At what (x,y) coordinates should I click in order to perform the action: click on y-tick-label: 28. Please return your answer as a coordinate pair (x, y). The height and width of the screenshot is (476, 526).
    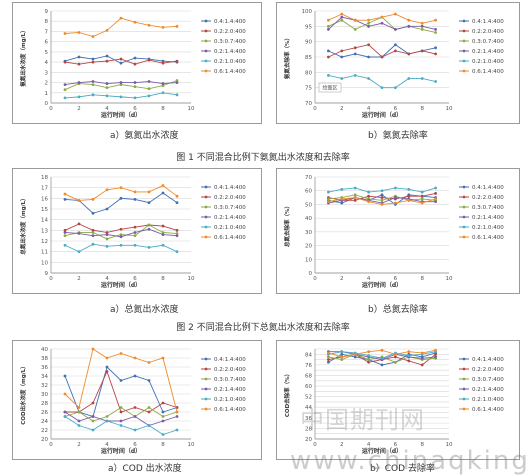
    Looking at the image, I should click on (308, 429).